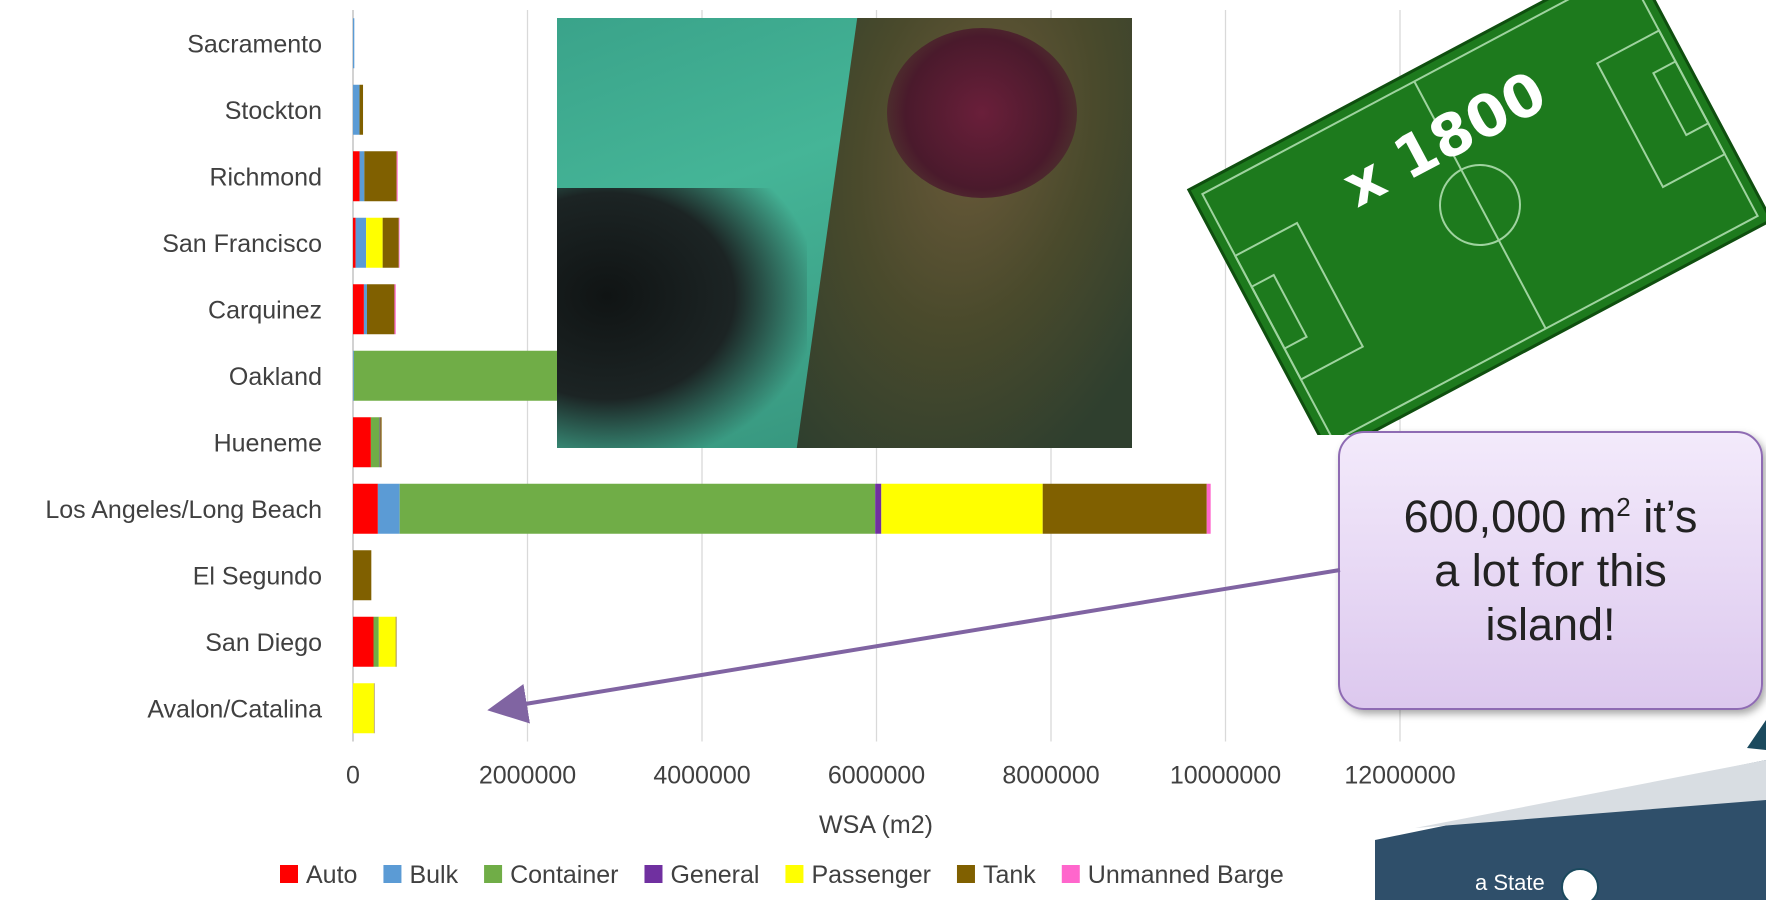  Describe the element at coordinates (1550, 624) in the screenshot. I see `callout-line-3: island!` at that location.